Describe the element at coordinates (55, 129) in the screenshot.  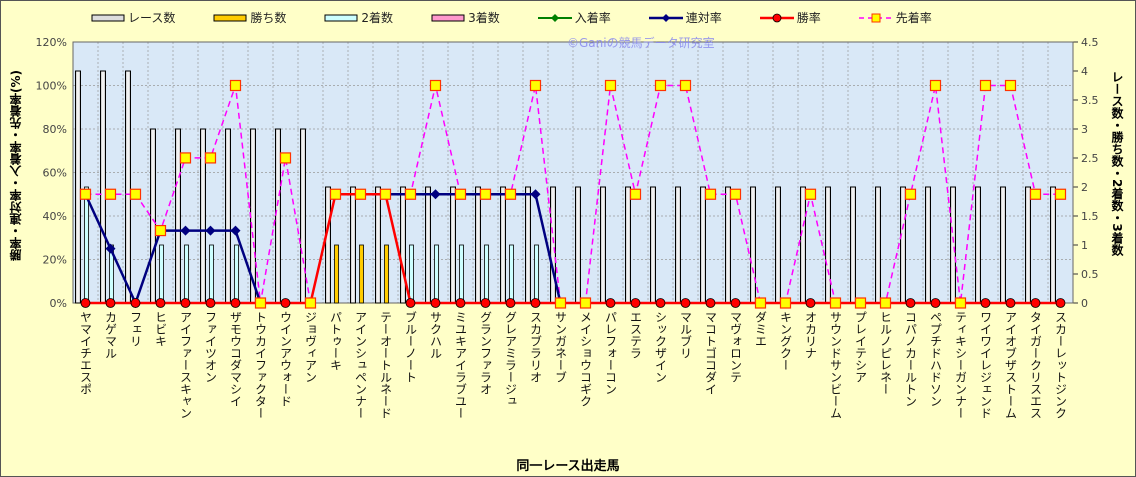
I see `y-tick-left: 80%` at that location.